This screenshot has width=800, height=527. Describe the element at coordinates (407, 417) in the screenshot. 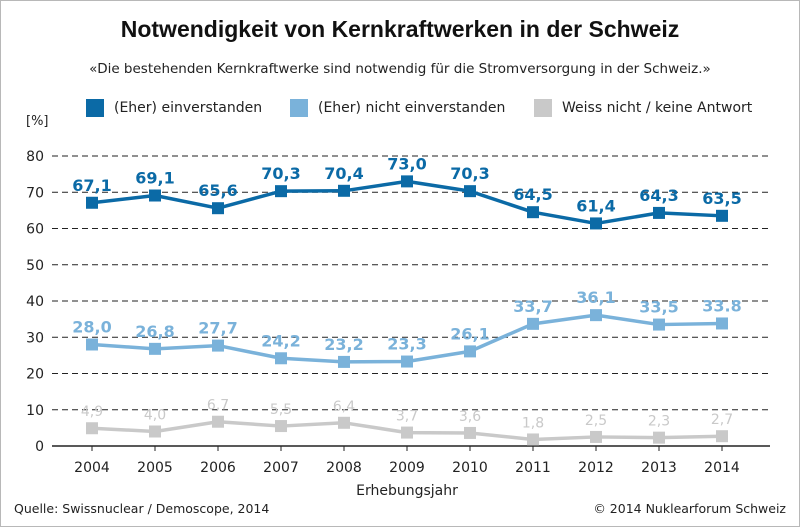

I see `data-label-3: 3,7` at that location.